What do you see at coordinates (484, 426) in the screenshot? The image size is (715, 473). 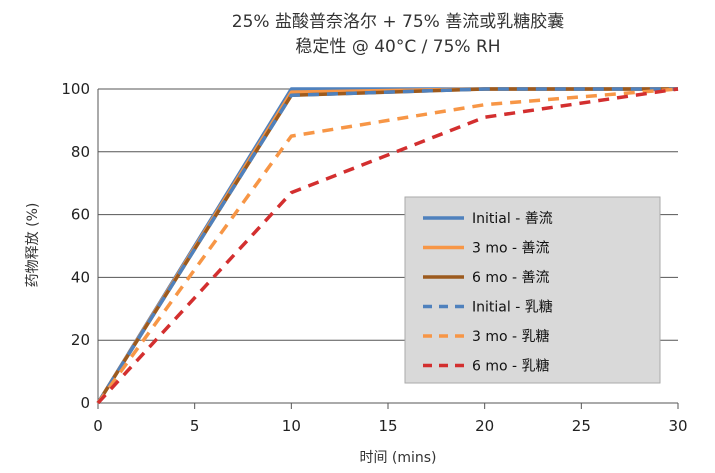 I see `x-tick-label: 20` at bounding box center [484, 426].